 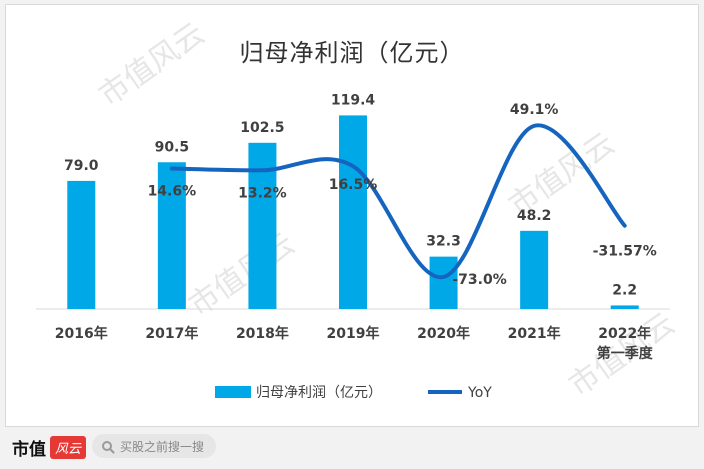 What do you see at coordinates (625, 252) in the screenshot?
I see `yoy-value-label: -31.57%` at bounding box center [625, 252].